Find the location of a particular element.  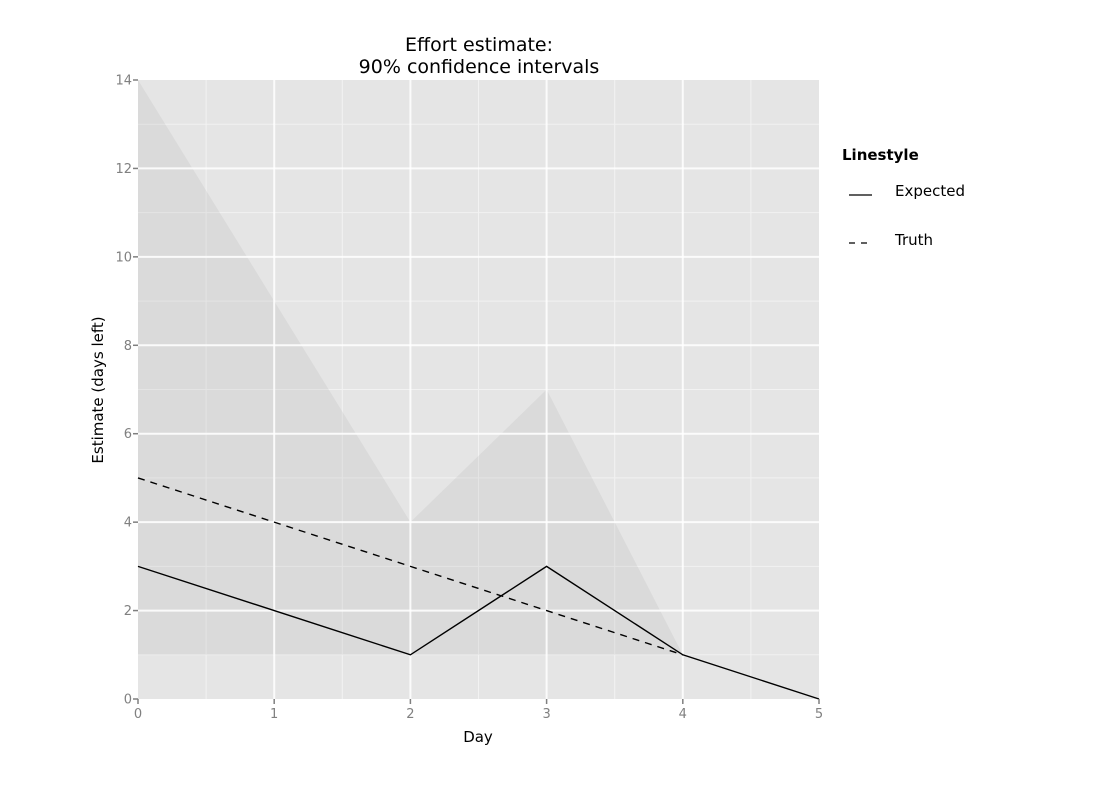

x-tick-label: 5 is located at coordinates (819, 714).